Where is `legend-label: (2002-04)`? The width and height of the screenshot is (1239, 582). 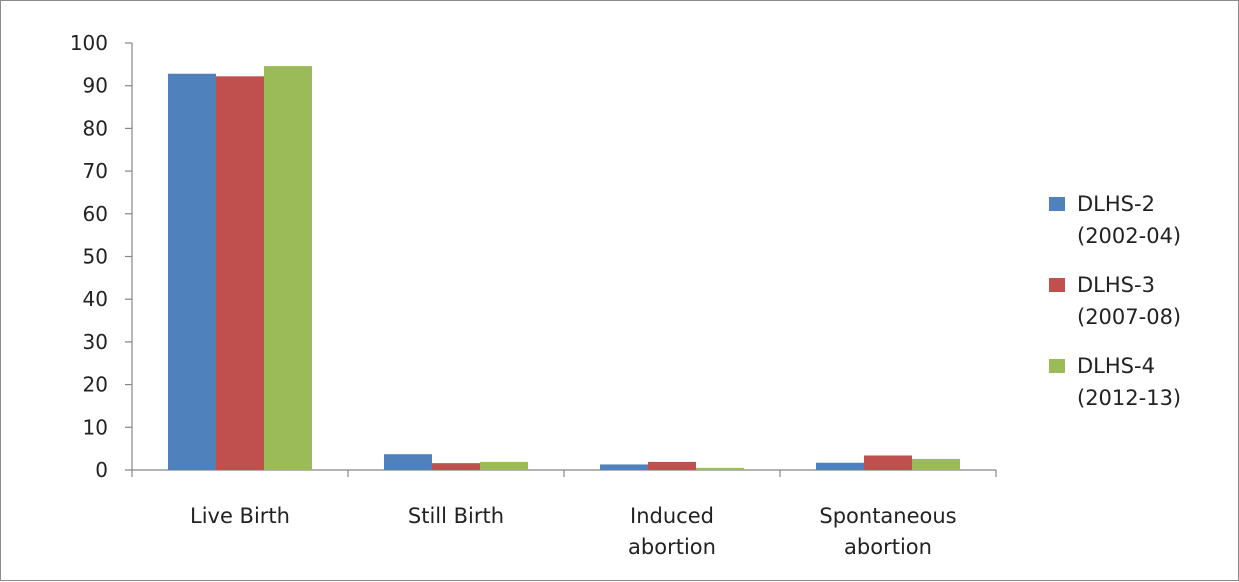
legend-label: (2002-04) is located at coordinates (1129, 236).